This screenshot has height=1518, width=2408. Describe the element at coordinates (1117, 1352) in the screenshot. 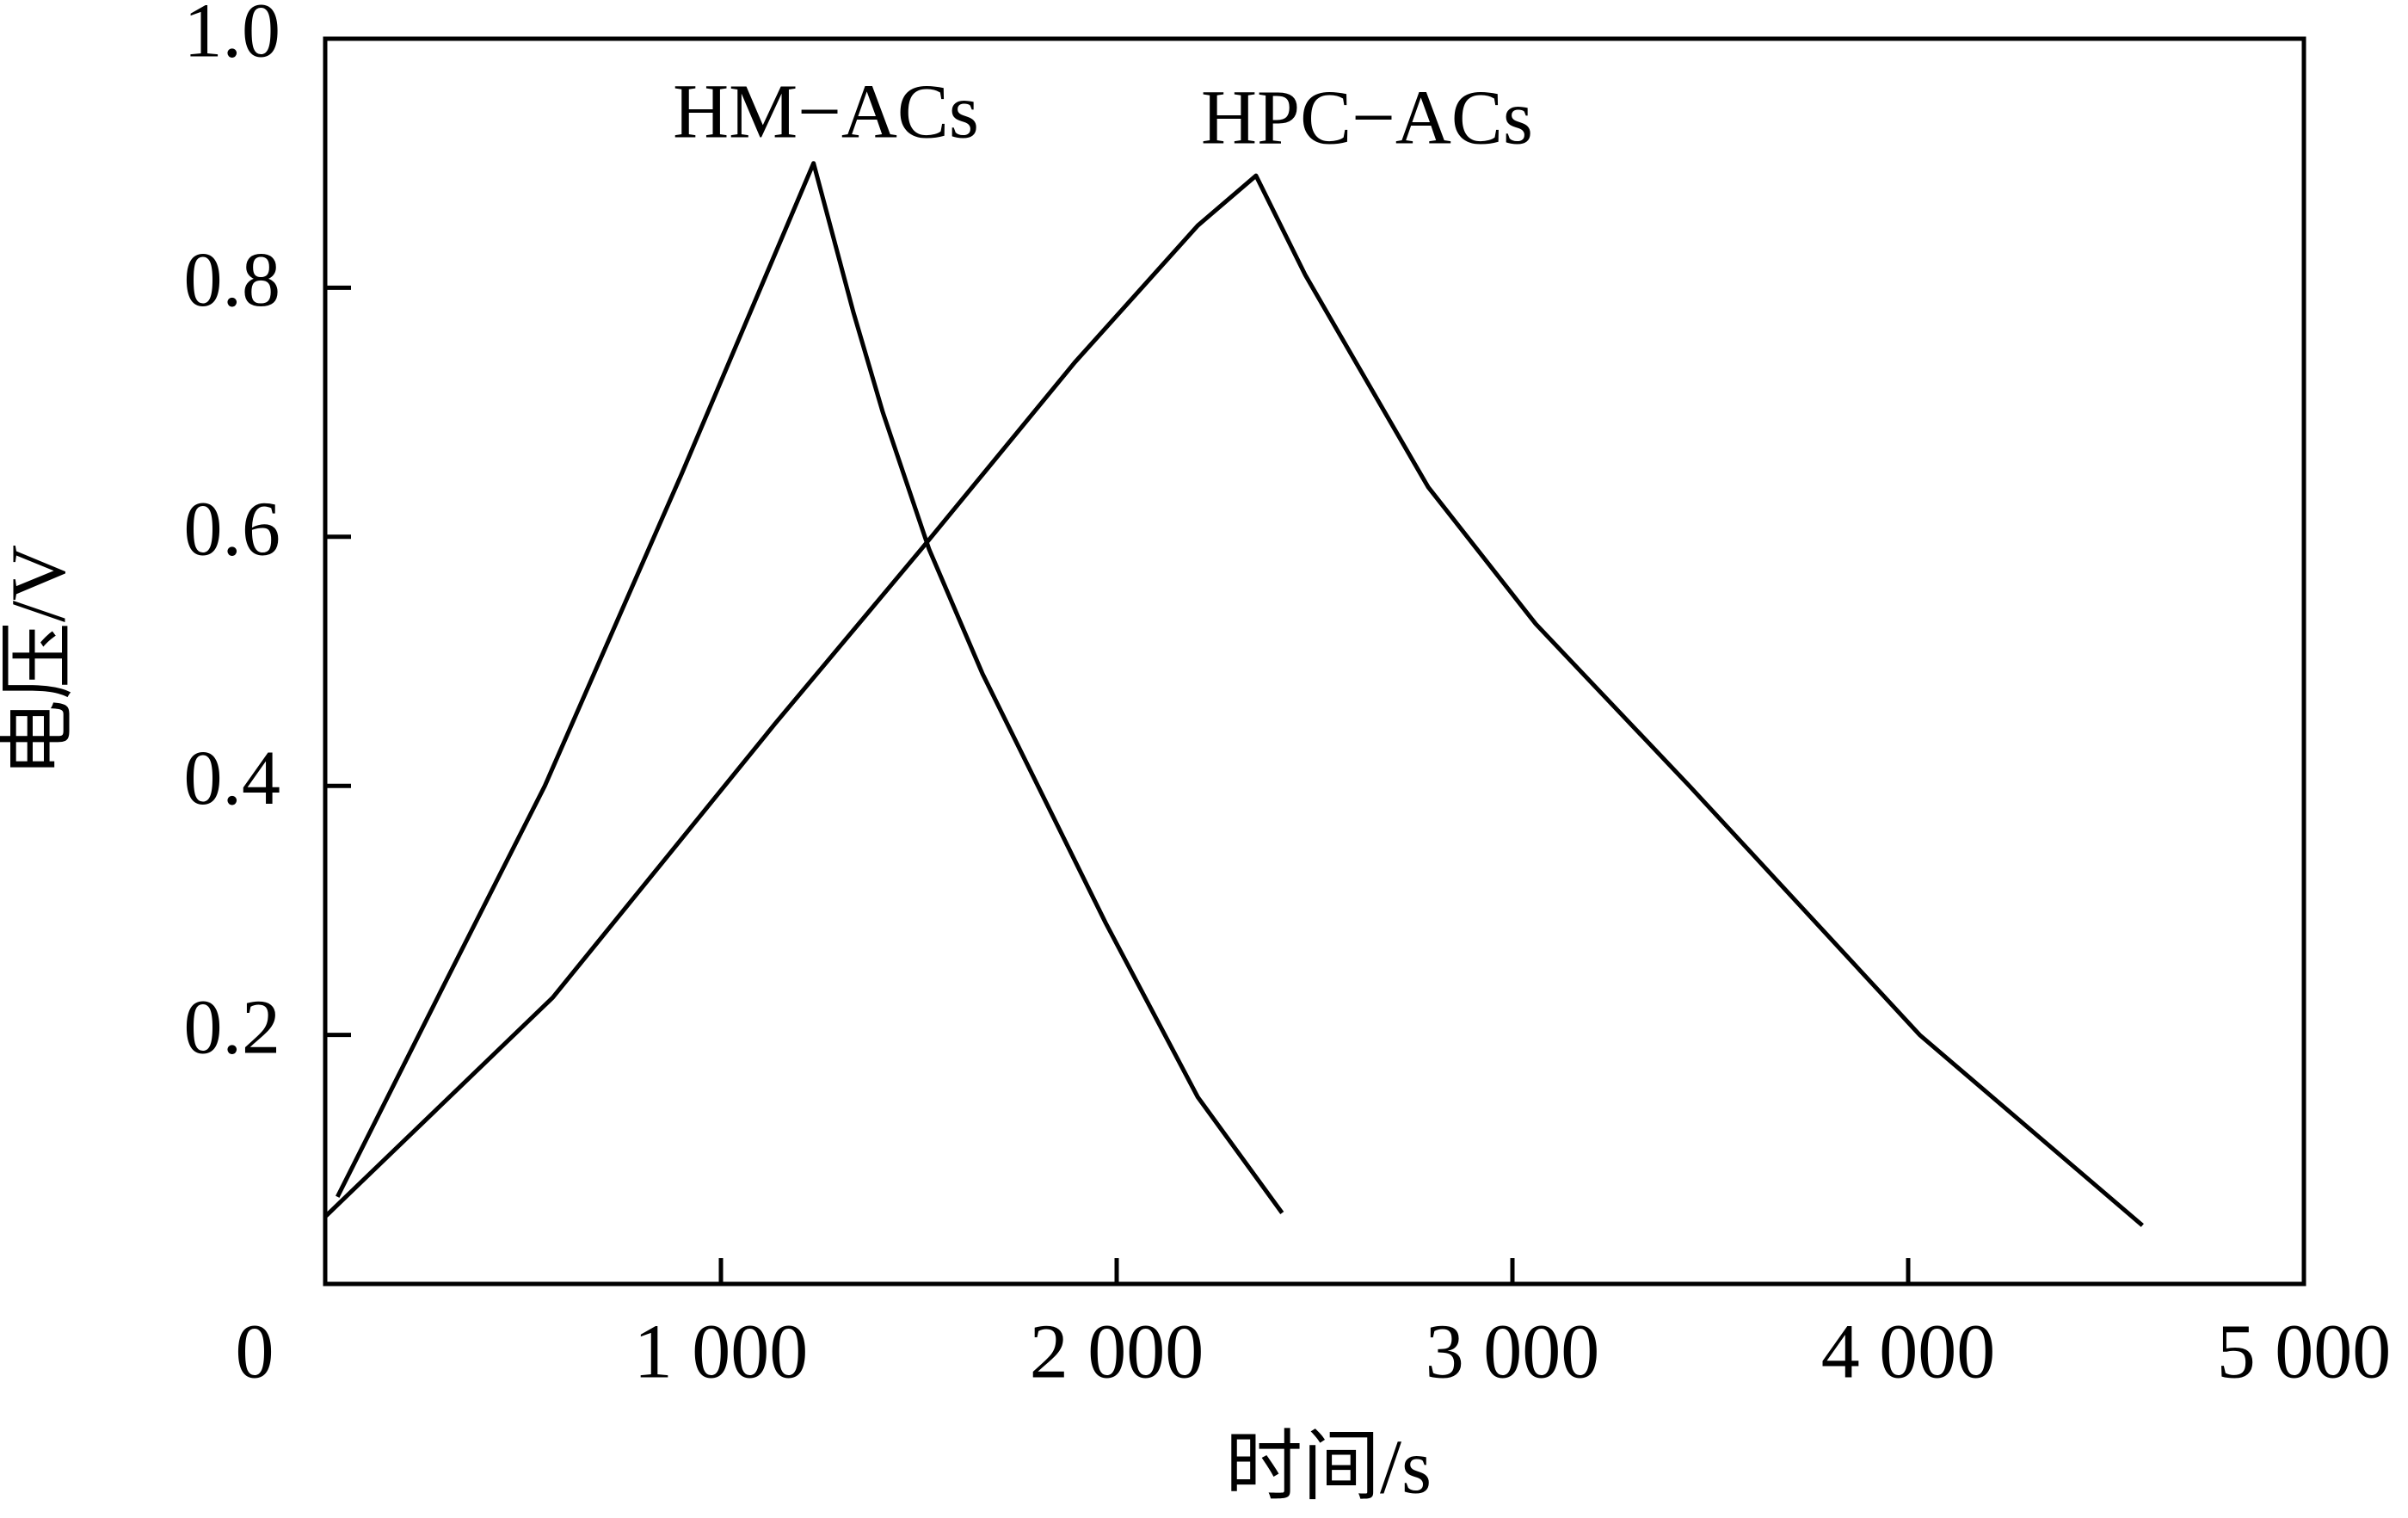

I see `x-tick-label: 2 000` at that location.